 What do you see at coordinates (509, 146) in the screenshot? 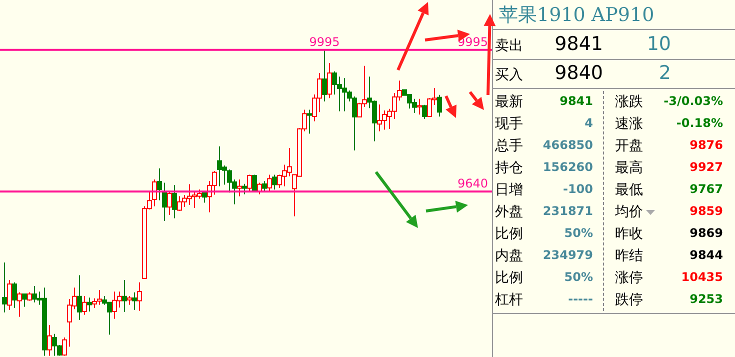
I see `text: 总手` at bounding box center [509, 146].